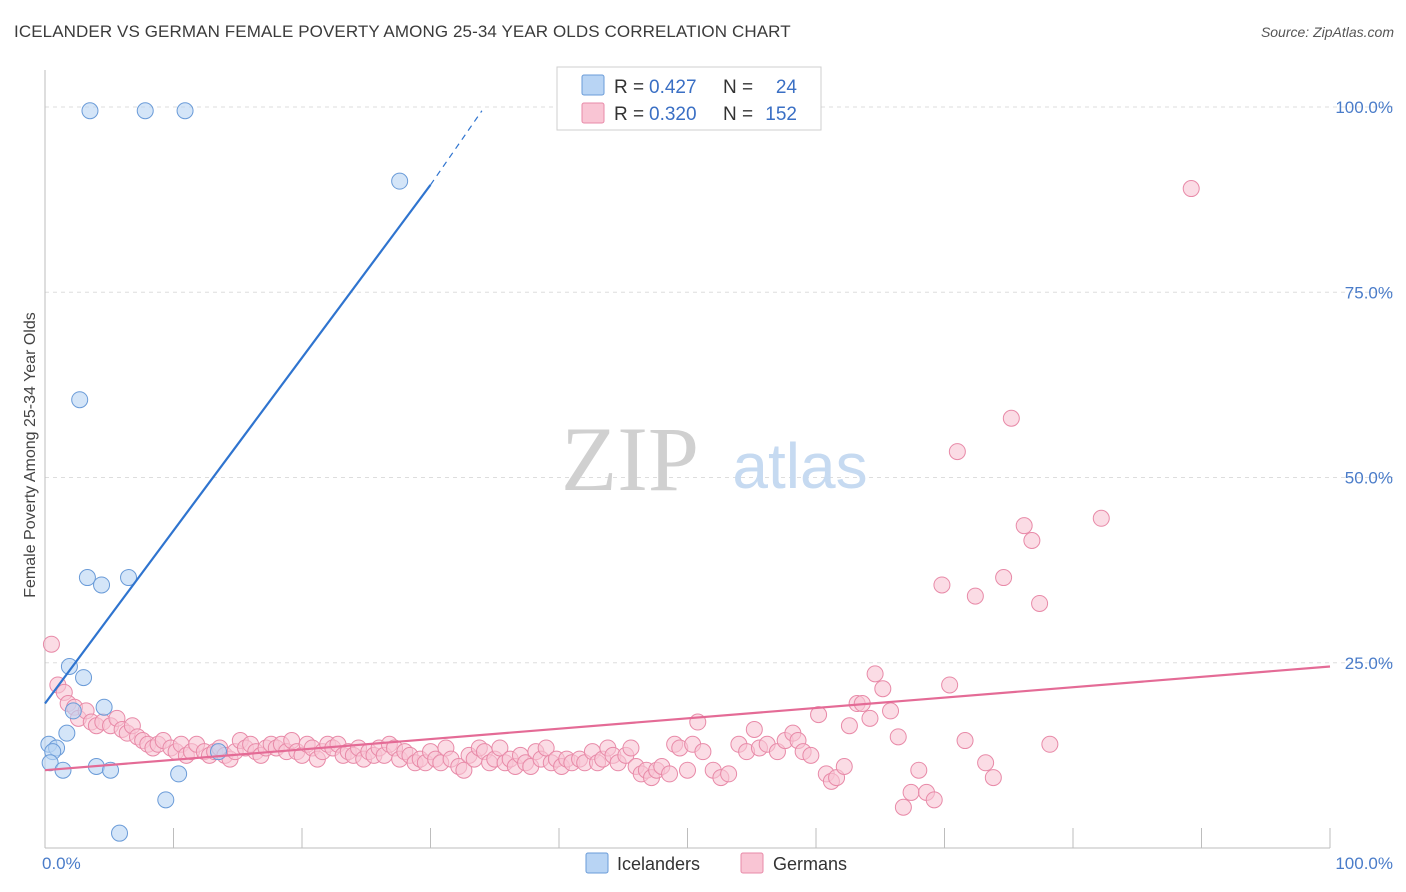 The height and width of the screenshot is (892, 1406). What do you see at coordinates (61, 863) in the screenshot?
I see `x-tick-label-0: 0.0%` at bounding box center [61, 863].